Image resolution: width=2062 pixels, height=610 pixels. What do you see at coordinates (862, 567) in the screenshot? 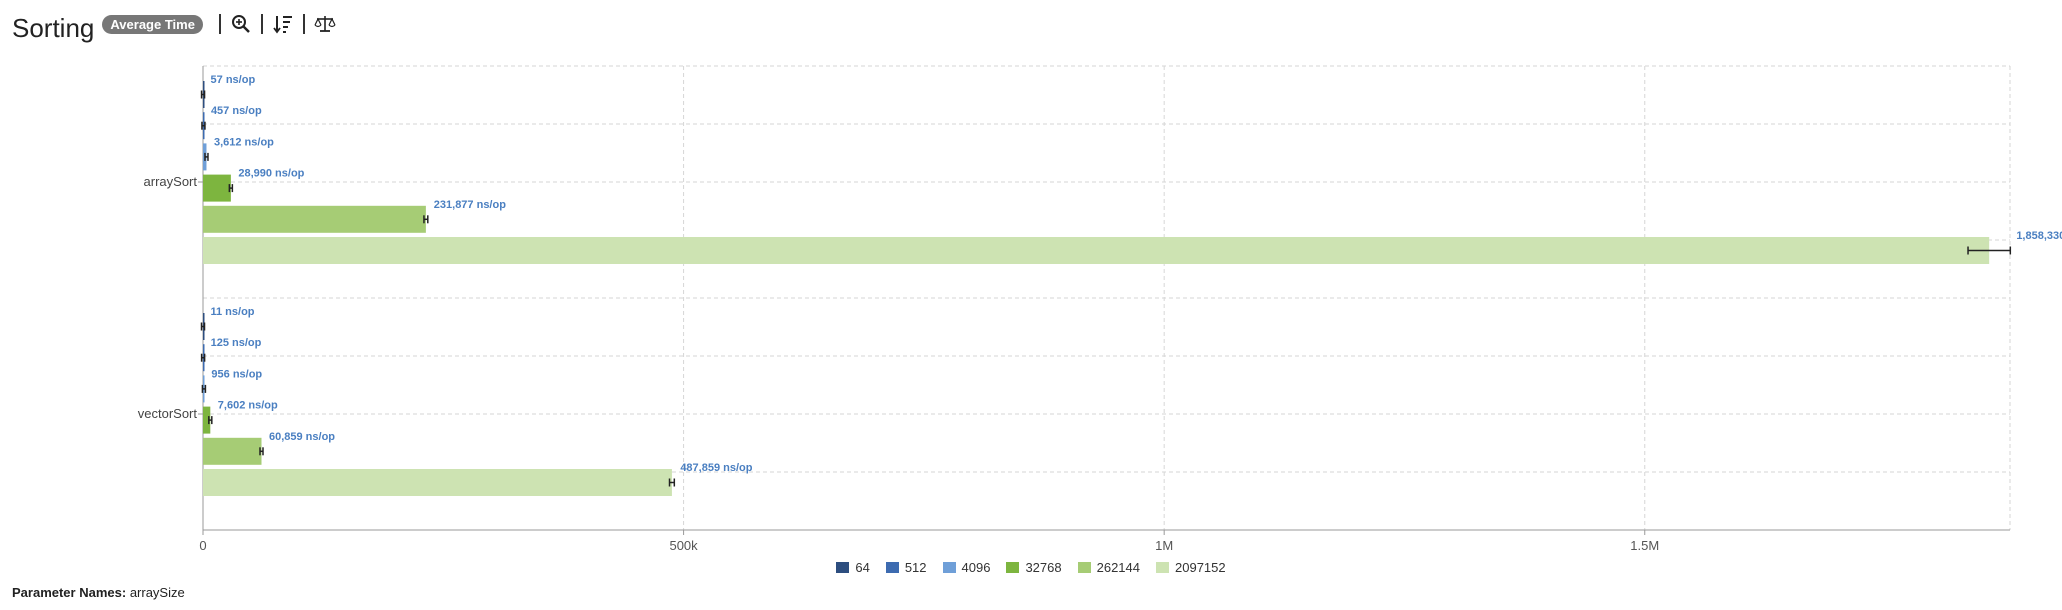
I see `legend-label: 64` at bounding box center [862, 567].